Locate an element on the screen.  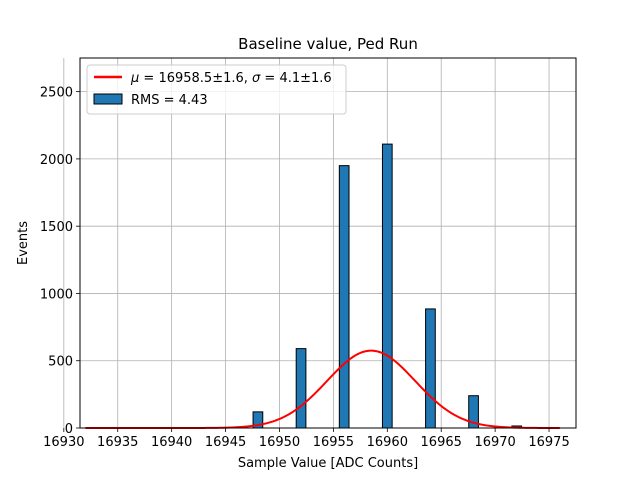
y-tick-label: 500 is located at coordinates (60, 362).